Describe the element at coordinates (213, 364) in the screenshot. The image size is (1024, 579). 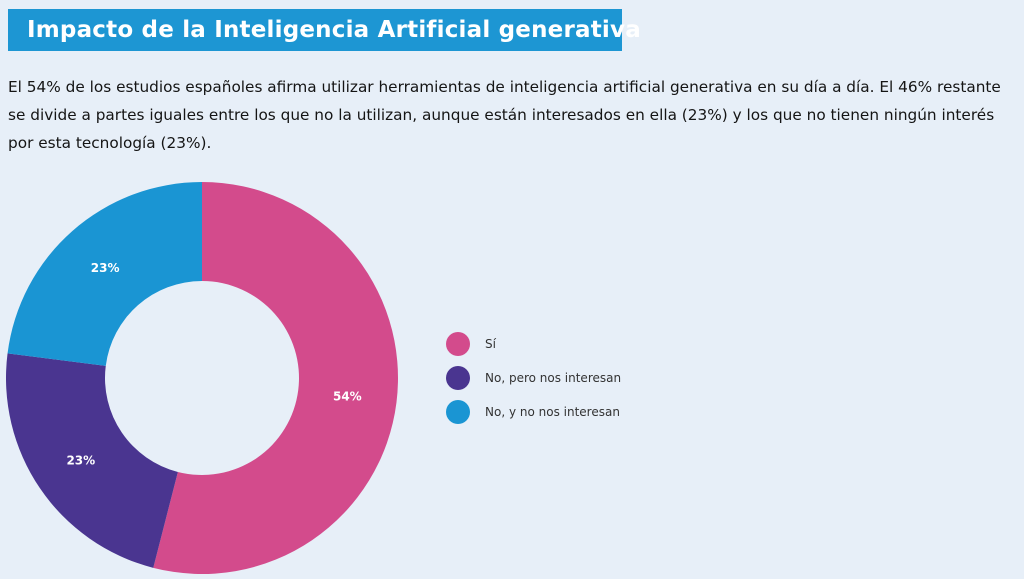
I see `slice-labels-layer: 54% 23% 23%` at that location.